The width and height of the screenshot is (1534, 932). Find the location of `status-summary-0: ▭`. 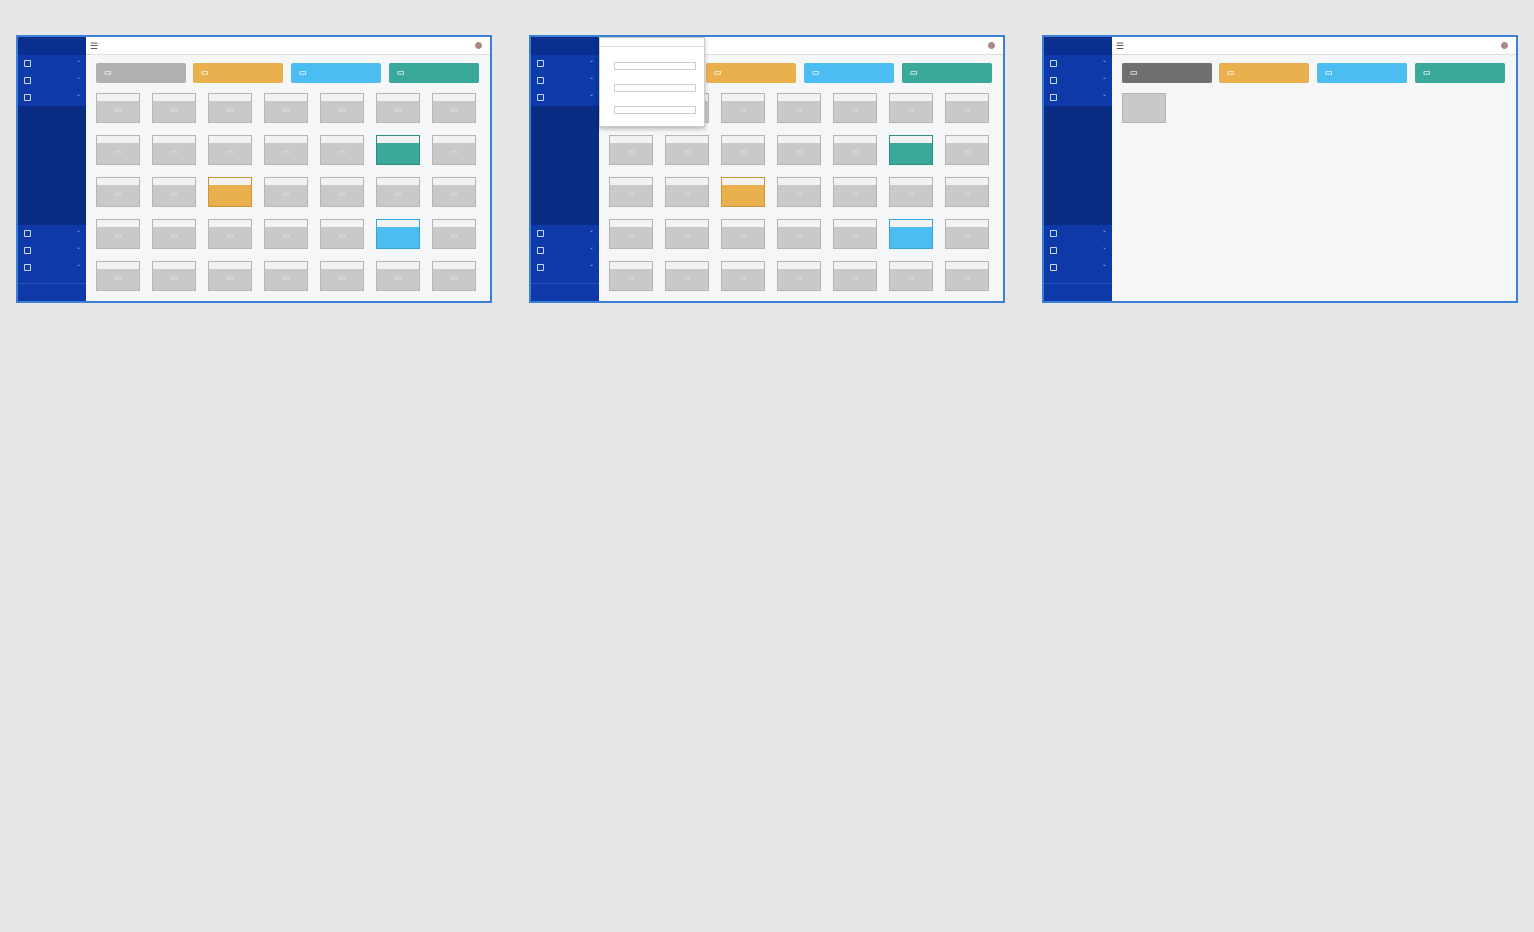

status-summary-0: ▭ is located at coordinates (141, 73).